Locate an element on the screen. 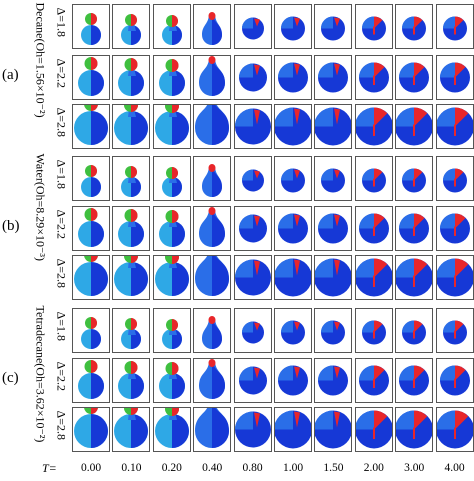 This screenshot has height=481, width=474. time-label: 0.10 is located at coordinates (131, 468).